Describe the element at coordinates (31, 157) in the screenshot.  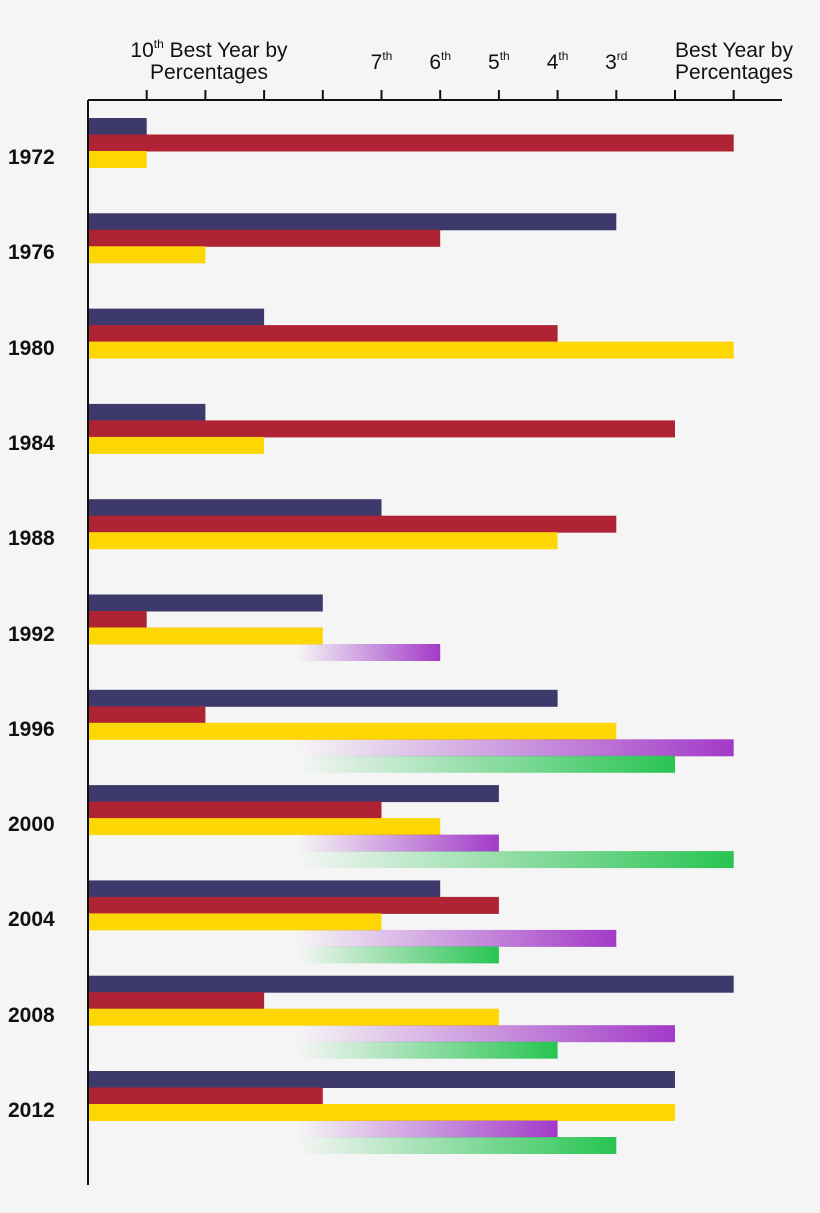
I see `y-tick-label: 1972` at that location.